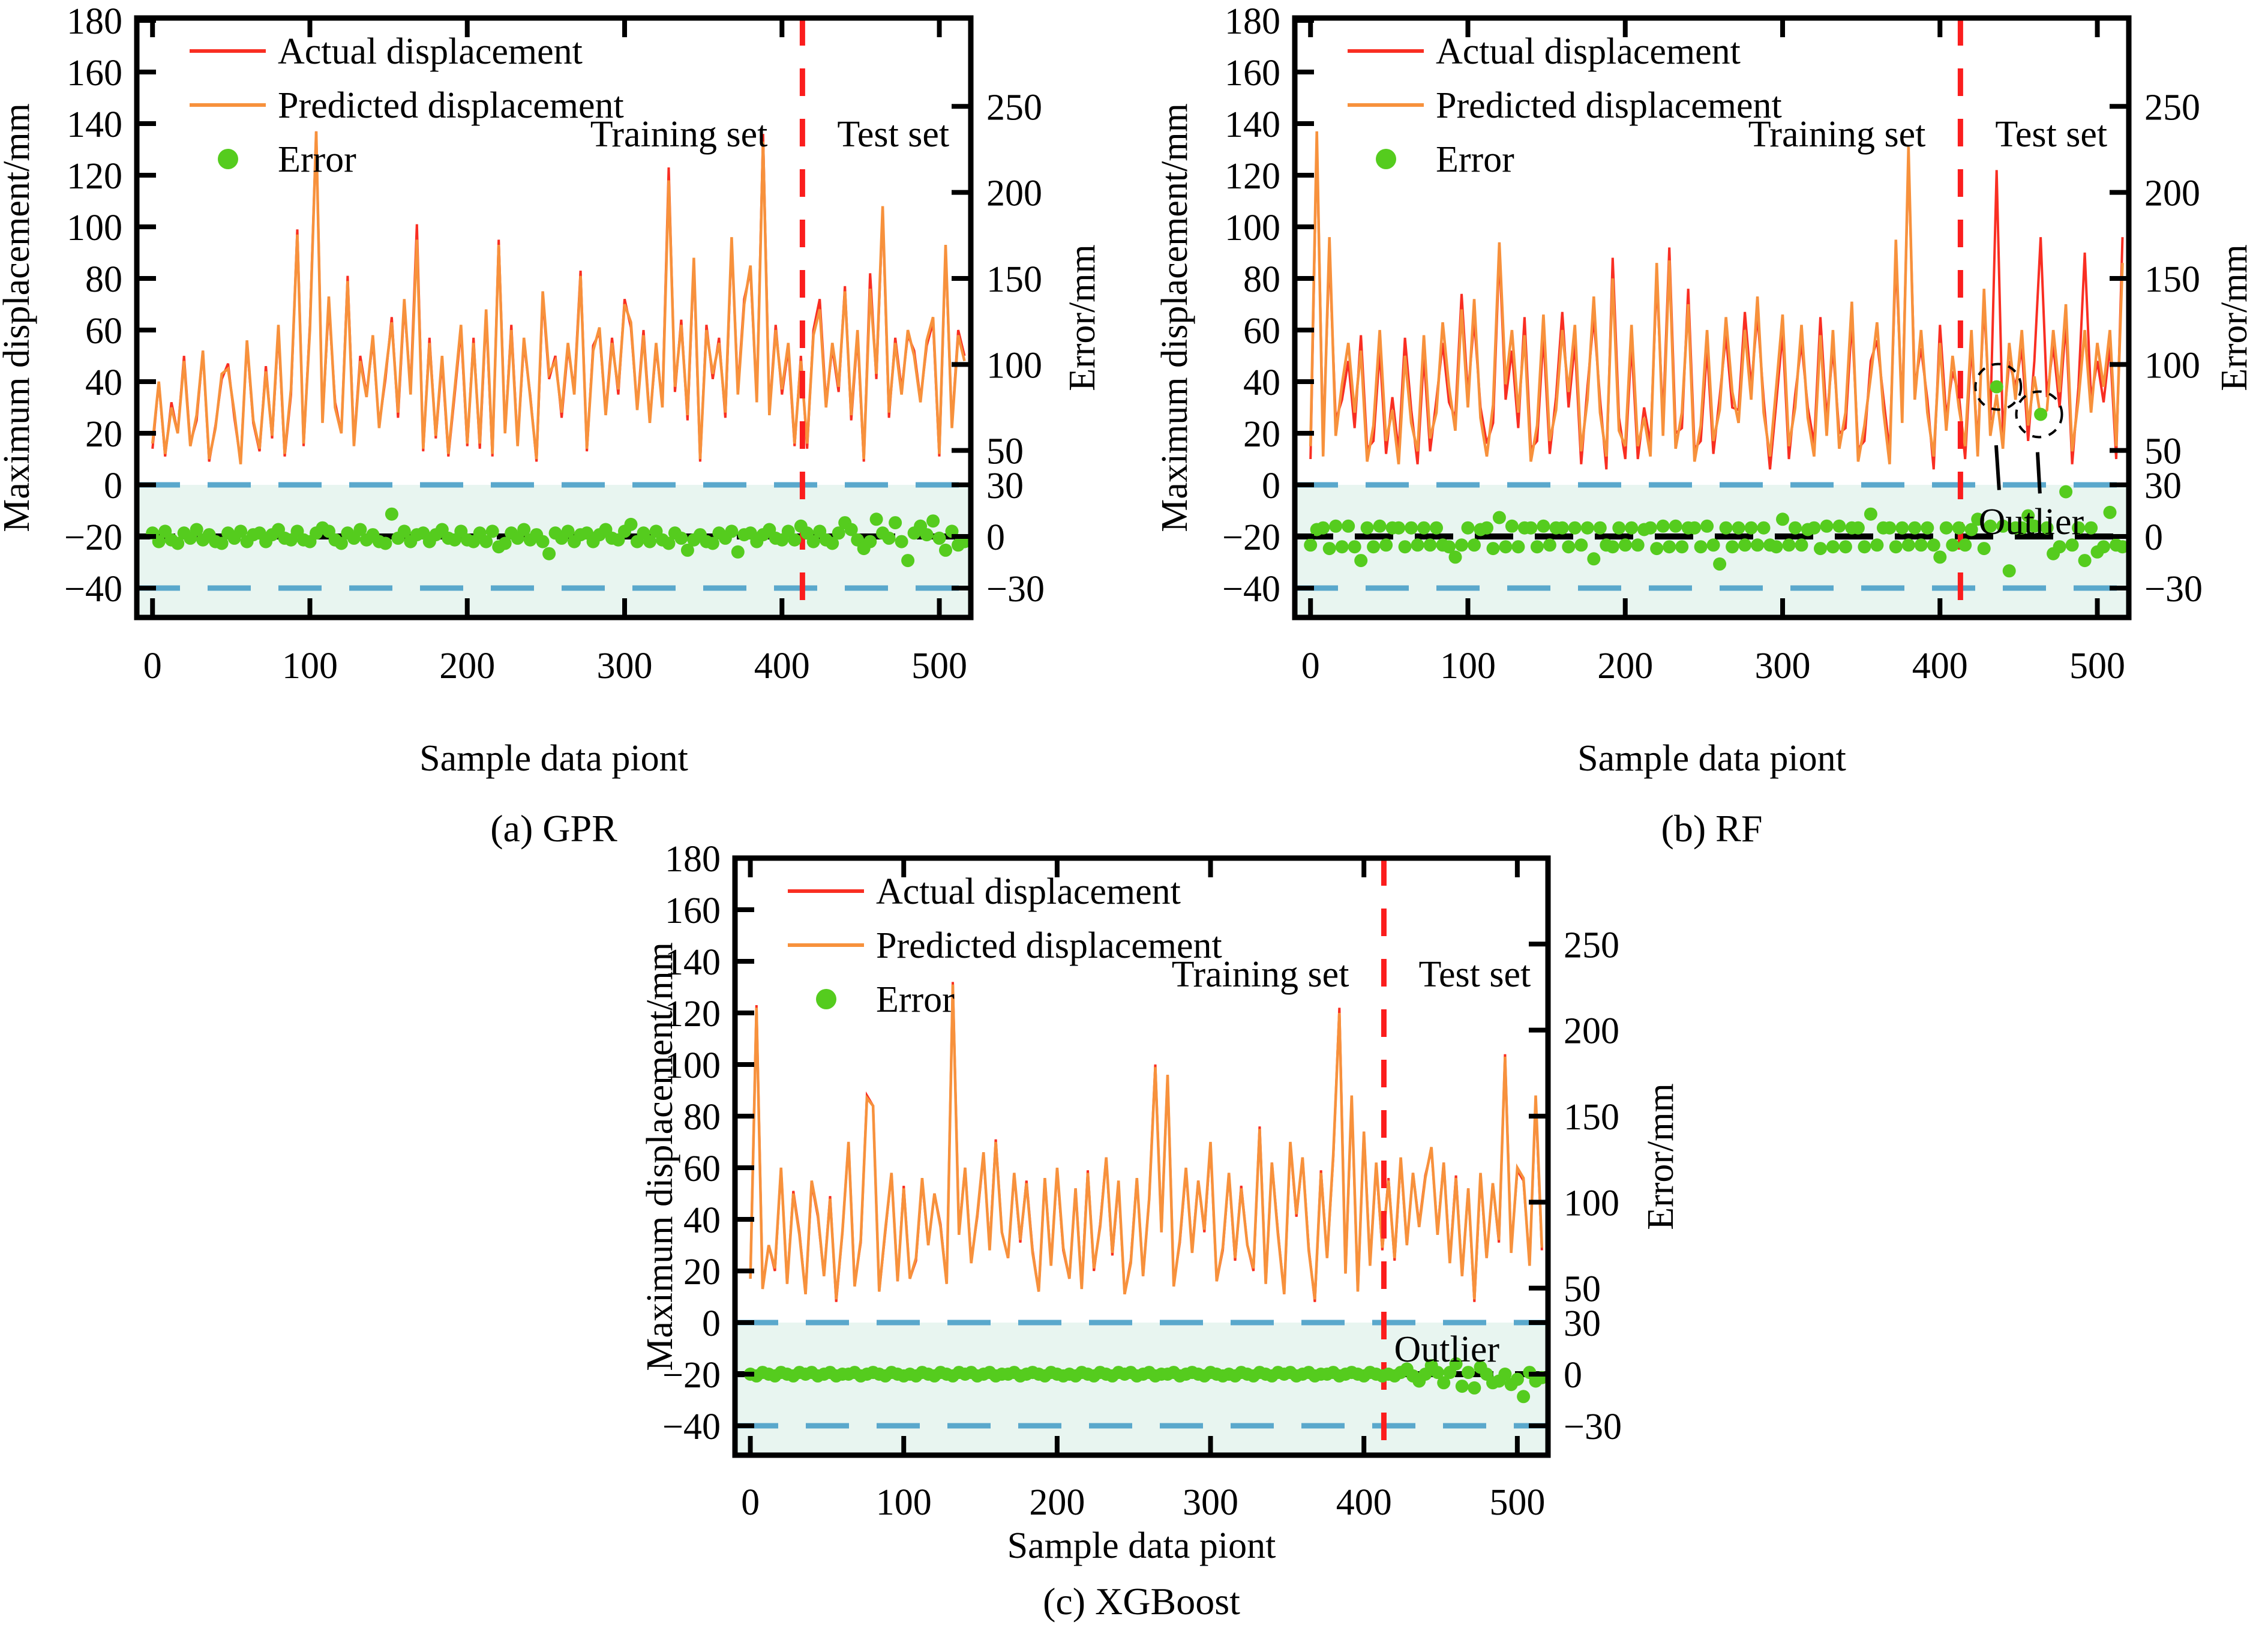 The height and width of the screenshot is (1631, 2268). I want to click on x-ticks: 0 100 200 300 400 500, so click(1143, 1190).